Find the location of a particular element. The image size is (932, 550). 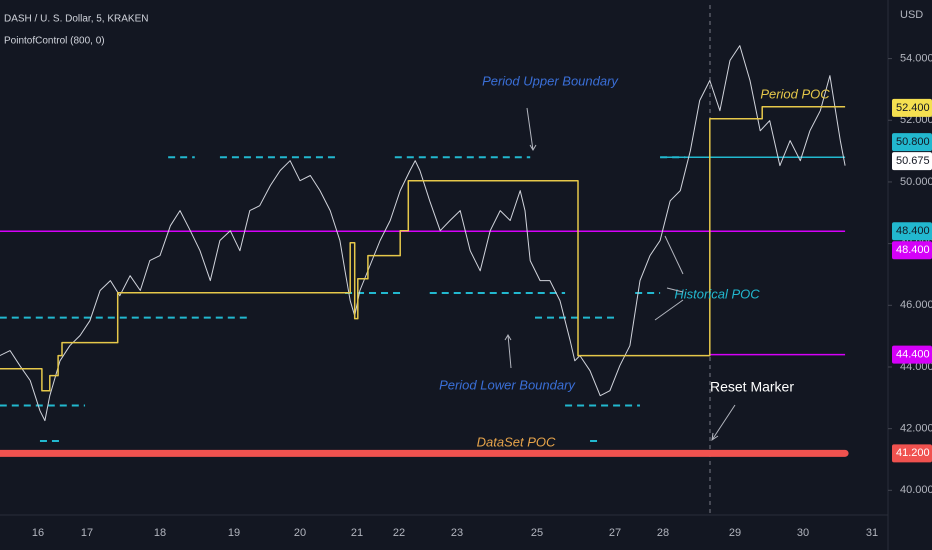

x-tick-label: 30 is located at coordinates (803, 533).